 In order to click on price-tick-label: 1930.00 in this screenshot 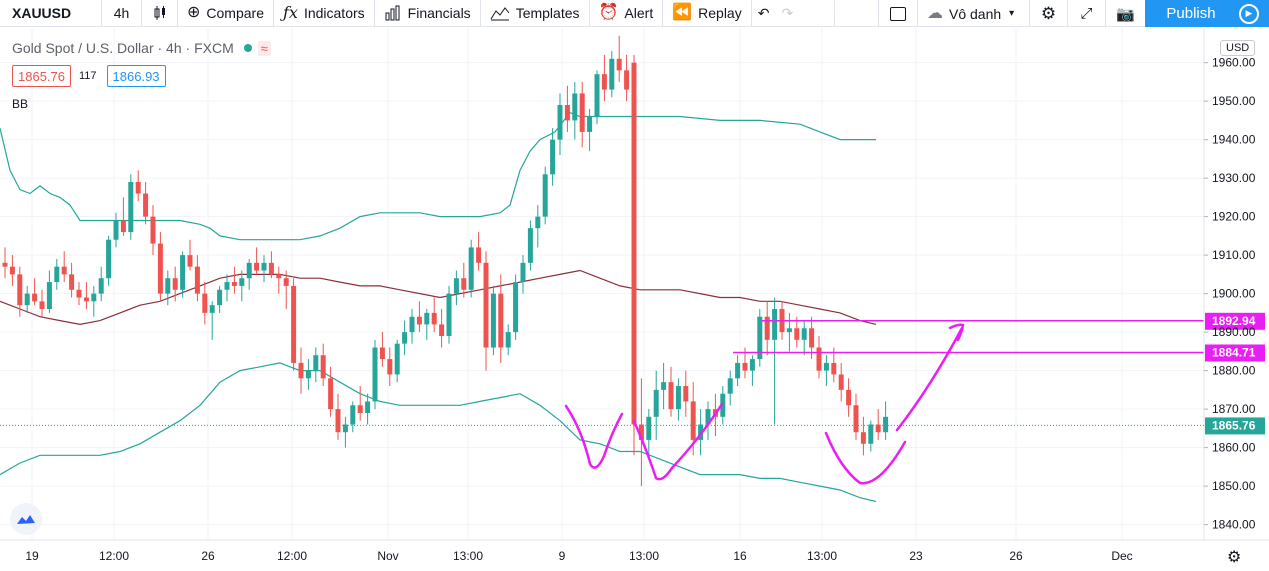, I will do `click(1234, 178)`.